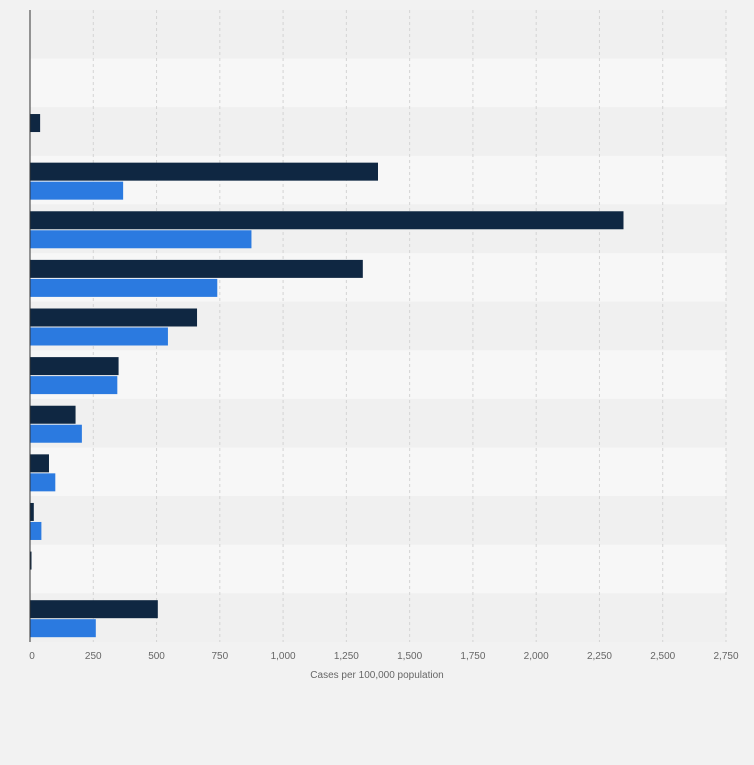  I want to click on x-tick-label: 2,250, so click(599, 656).